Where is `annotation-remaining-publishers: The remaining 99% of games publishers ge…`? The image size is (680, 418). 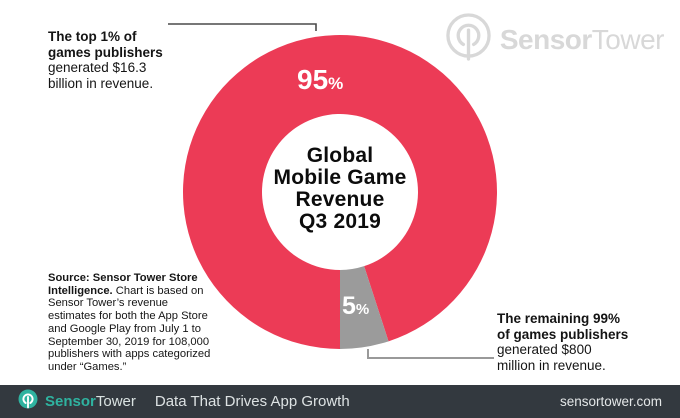 annotation-remaining-publishers: The remaining 99% of games publishers ge… is located at coordinates (562, 342).